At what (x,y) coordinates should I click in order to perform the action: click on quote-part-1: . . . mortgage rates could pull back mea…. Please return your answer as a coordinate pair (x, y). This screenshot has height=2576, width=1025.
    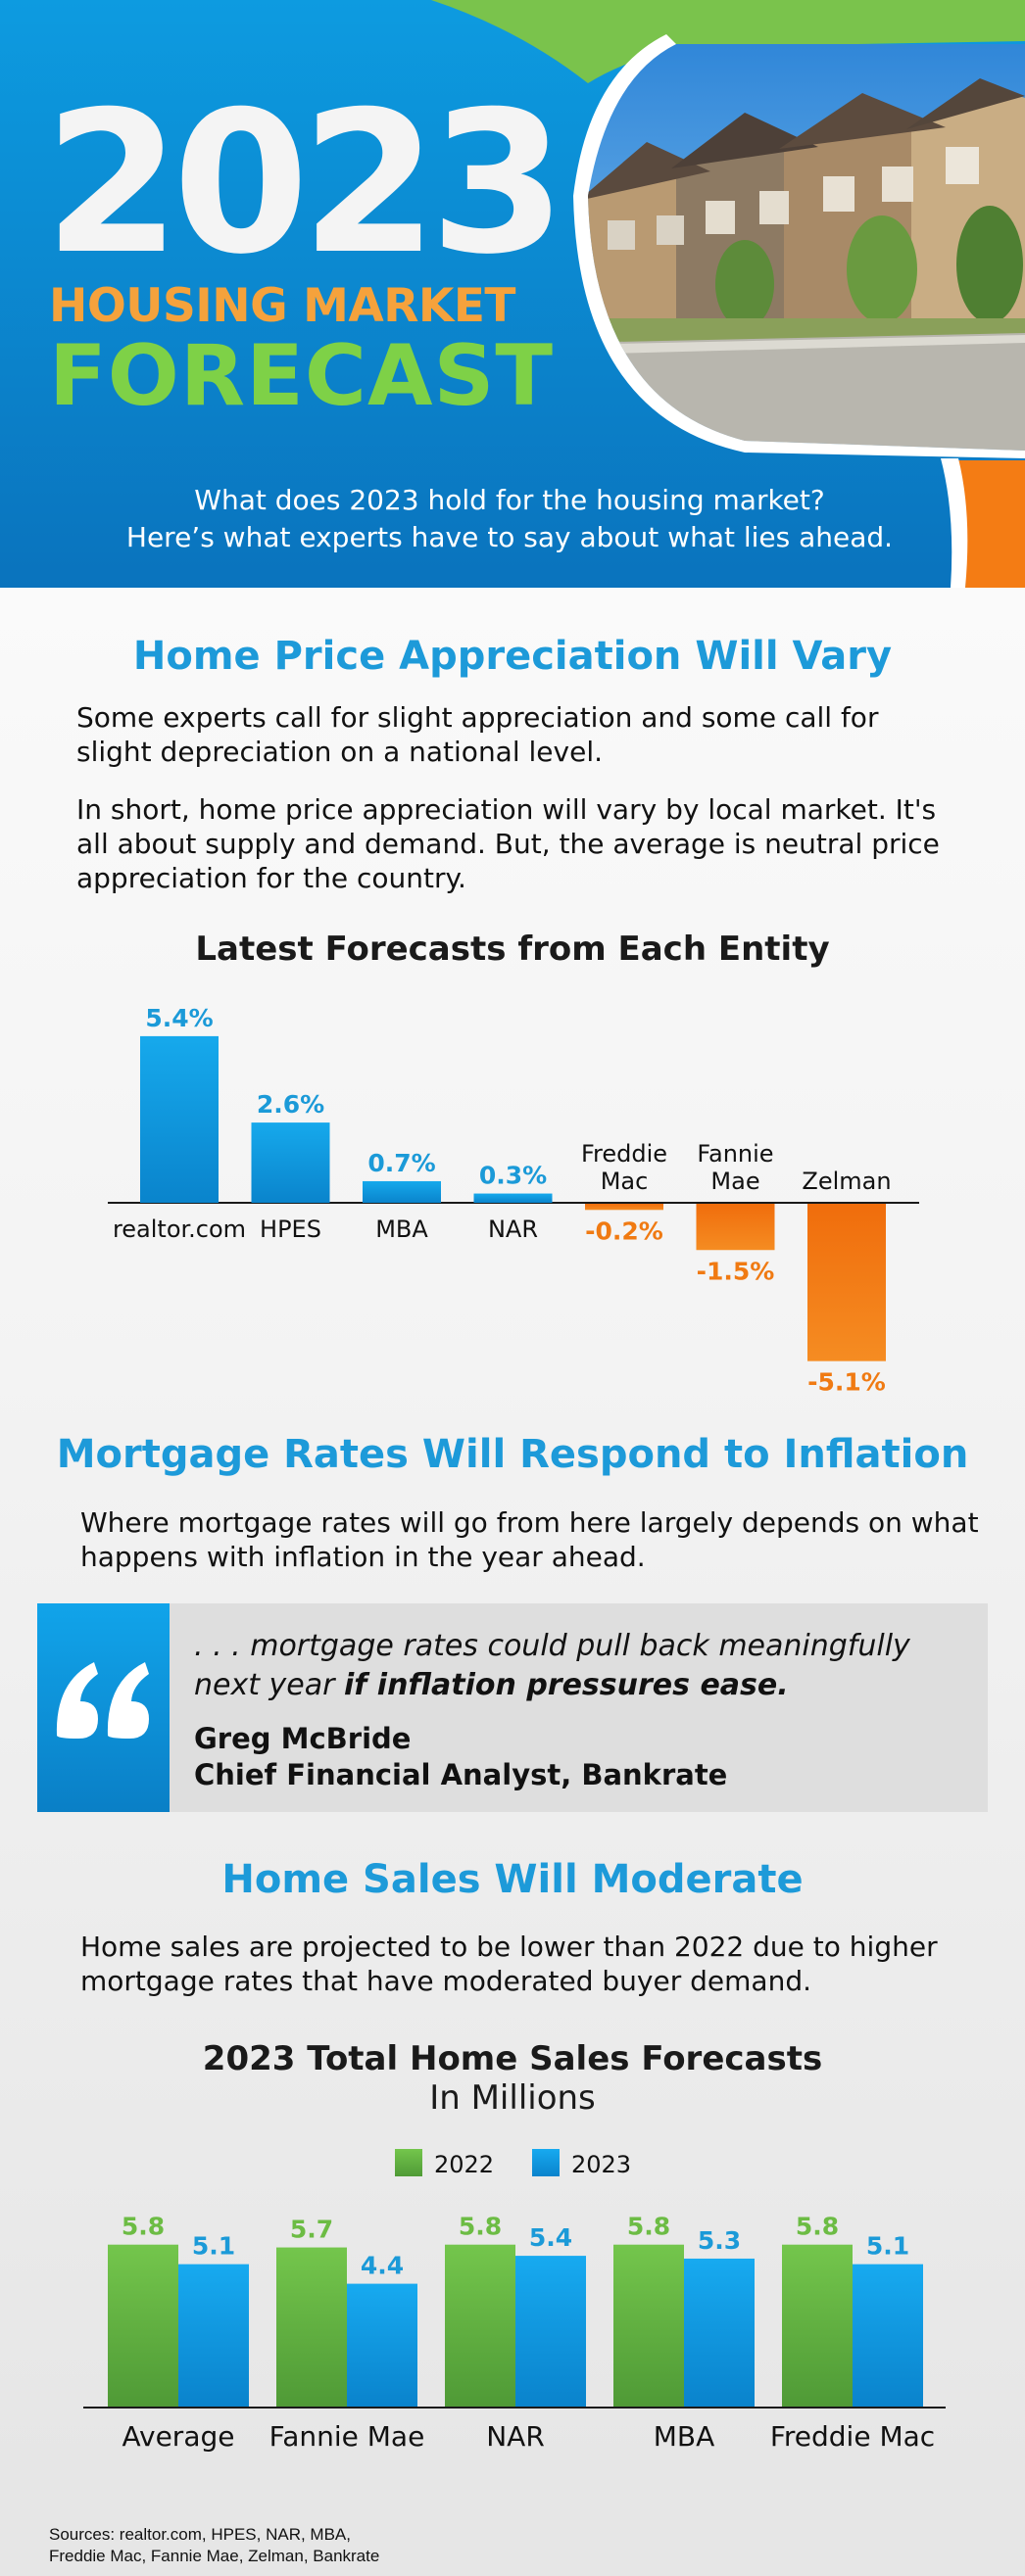
    Looking at the image, I should click on (552, 1665).